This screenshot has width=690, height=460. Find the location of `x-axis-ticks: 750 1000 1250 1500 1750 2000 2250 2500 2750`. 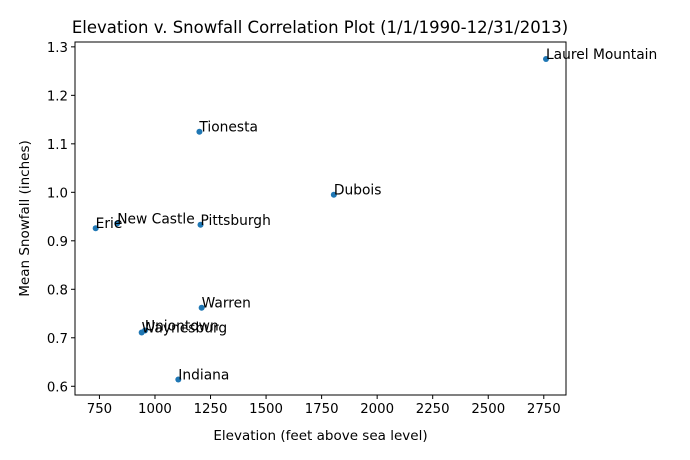

x-axis-ticks: 750 1000 1250 1500 1750 2000 2250 2500 2750 is located at coordinates (324, 406).